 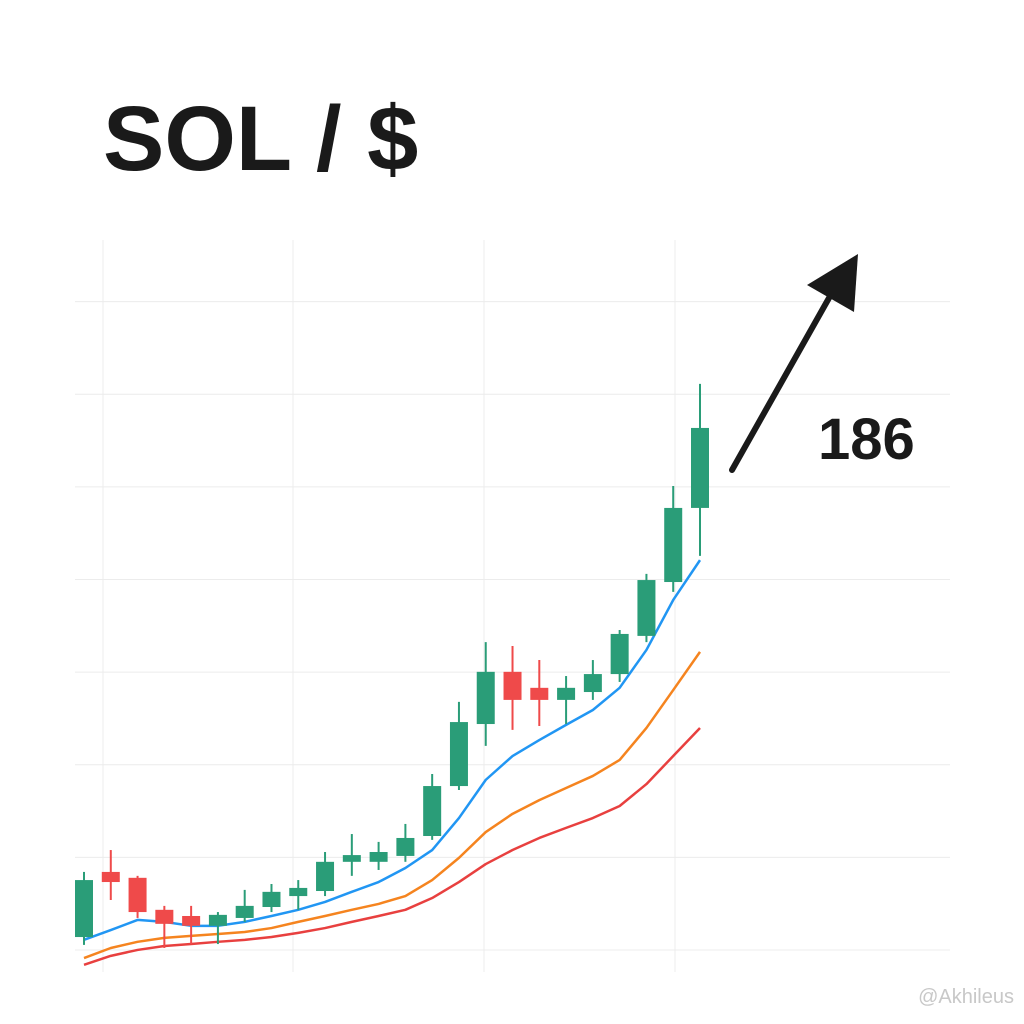 I want to click on chart-title: SOL / $, so click(x=260, y=139).